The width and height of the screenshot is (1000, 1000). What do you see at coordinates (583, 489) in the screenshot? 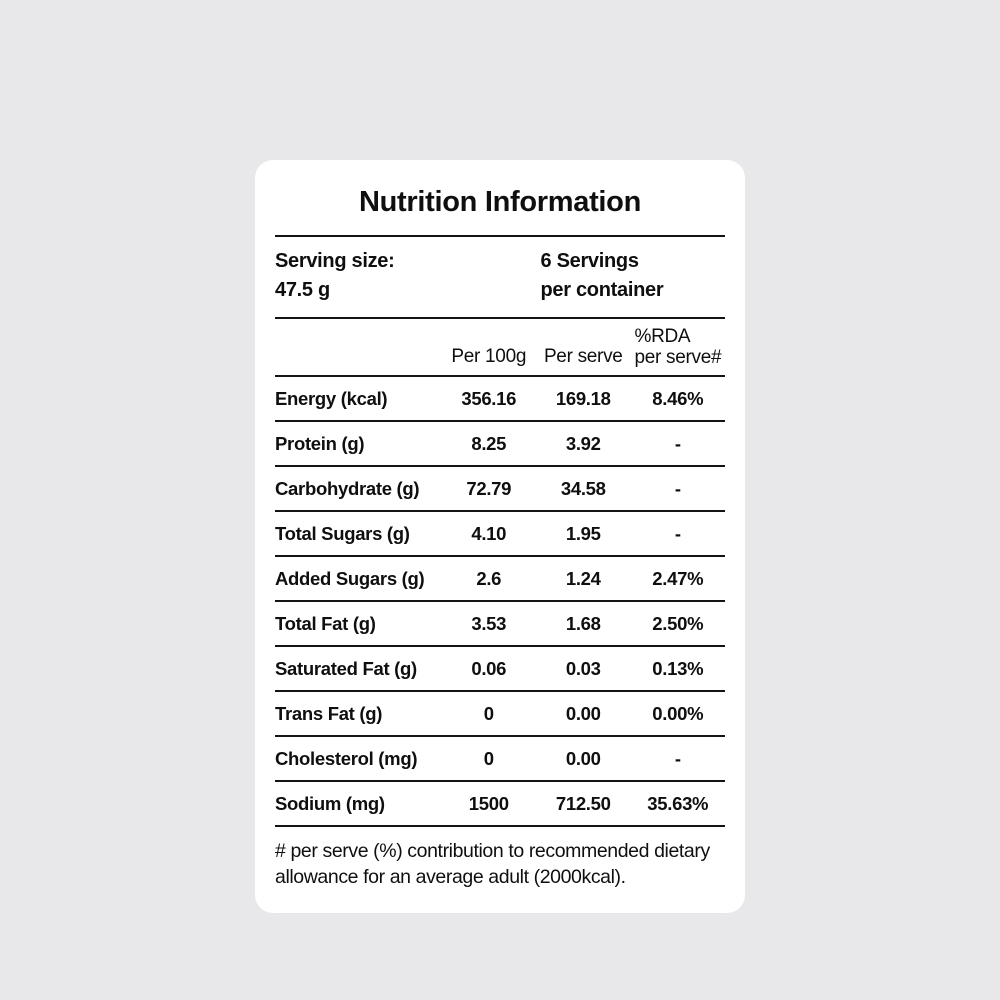
I see `per-serve-value: 34.58` at bounding box center [583, 489].